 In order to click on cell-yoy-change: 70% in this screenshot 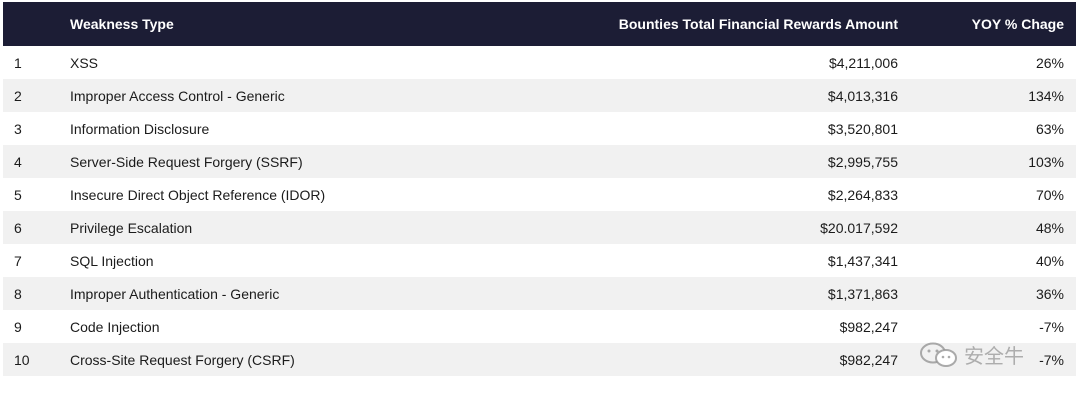, I will do `click(1049, 194)`.